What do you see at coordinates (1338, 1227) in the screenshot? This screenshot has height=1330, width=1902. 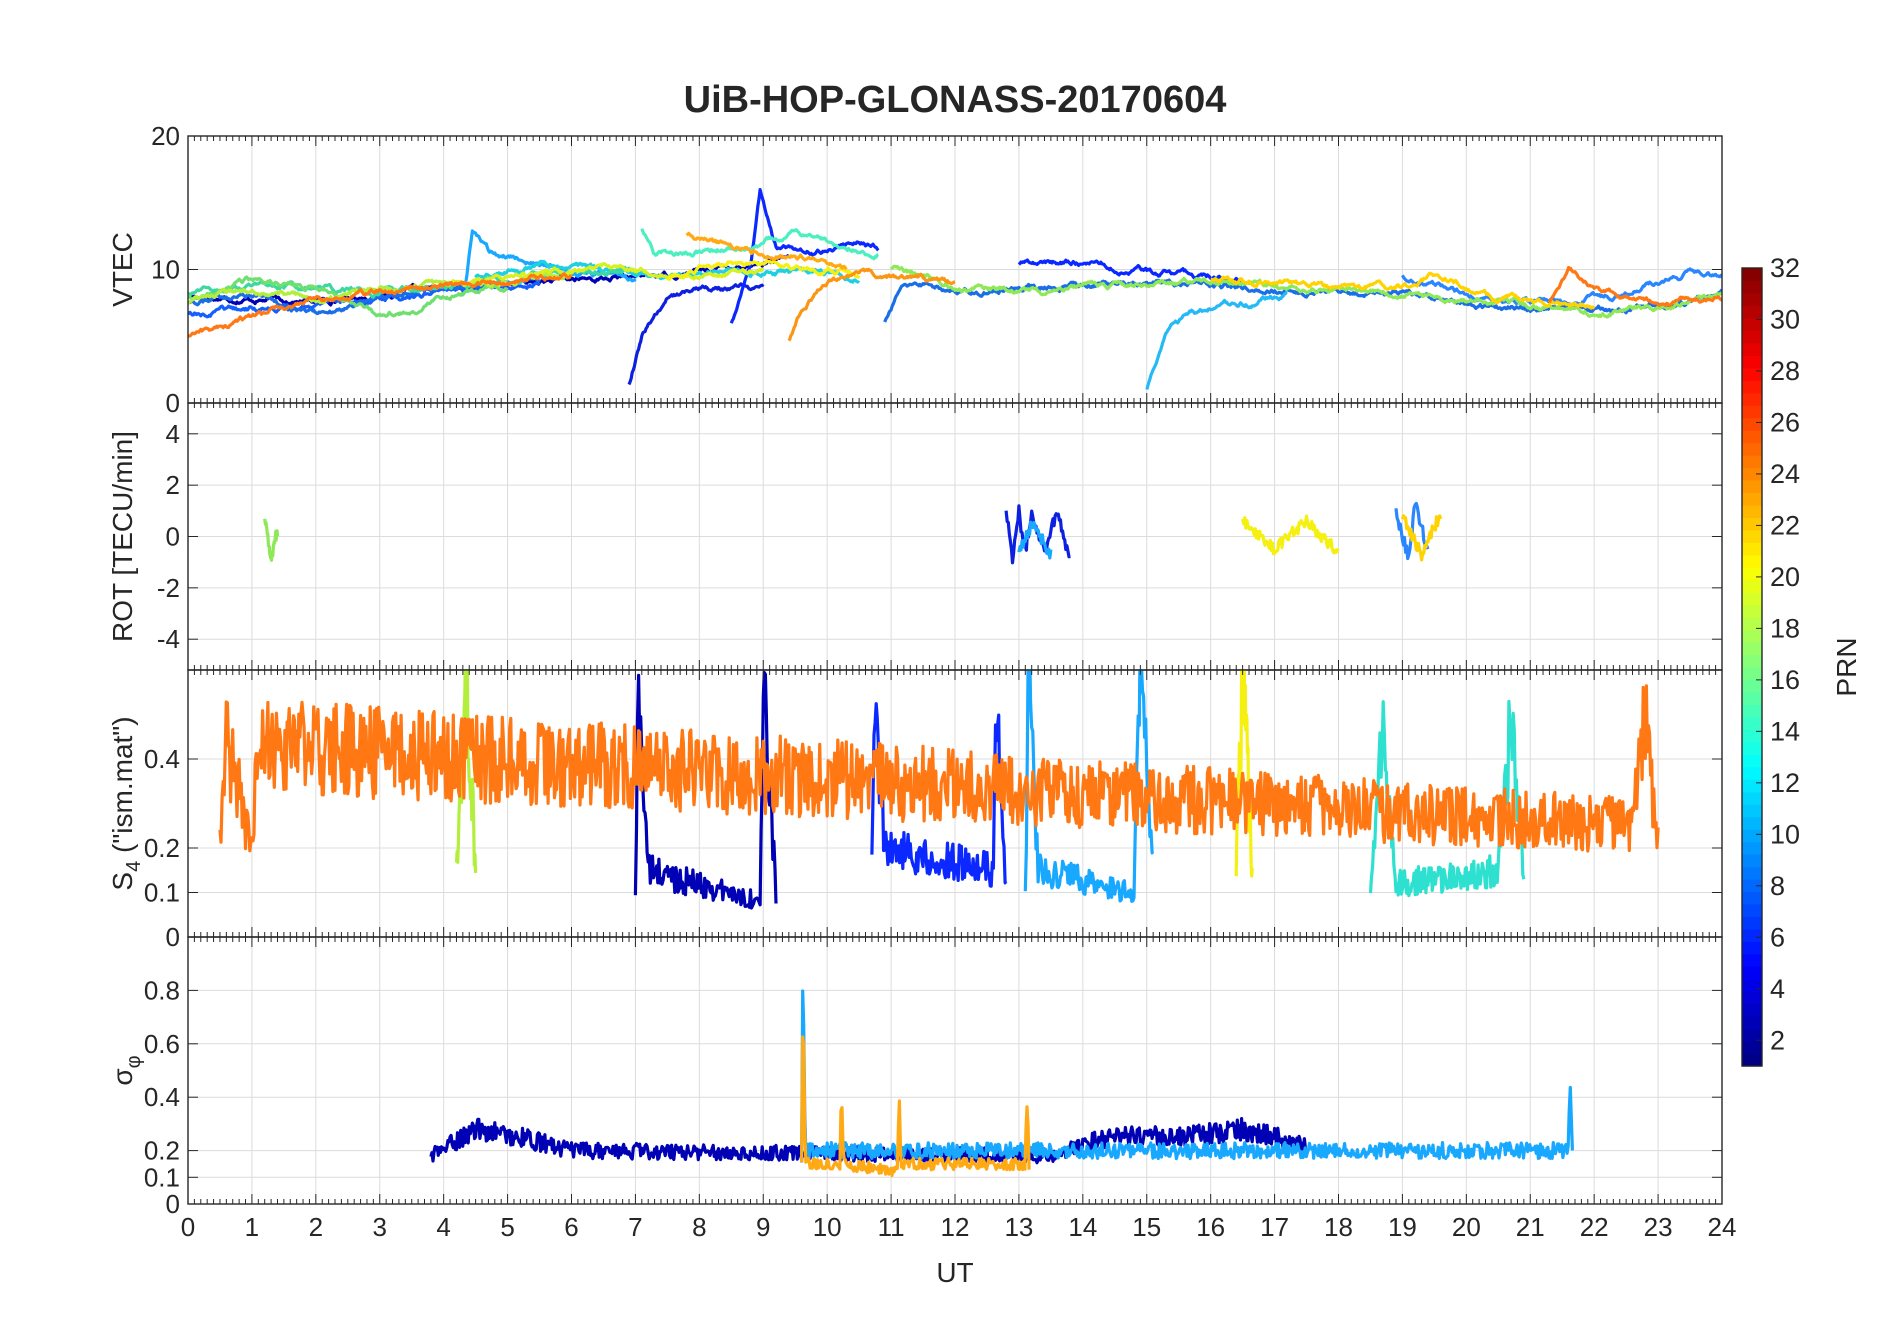 I see `xtick-label-18: 18` at bounding box center [1338, 1227].